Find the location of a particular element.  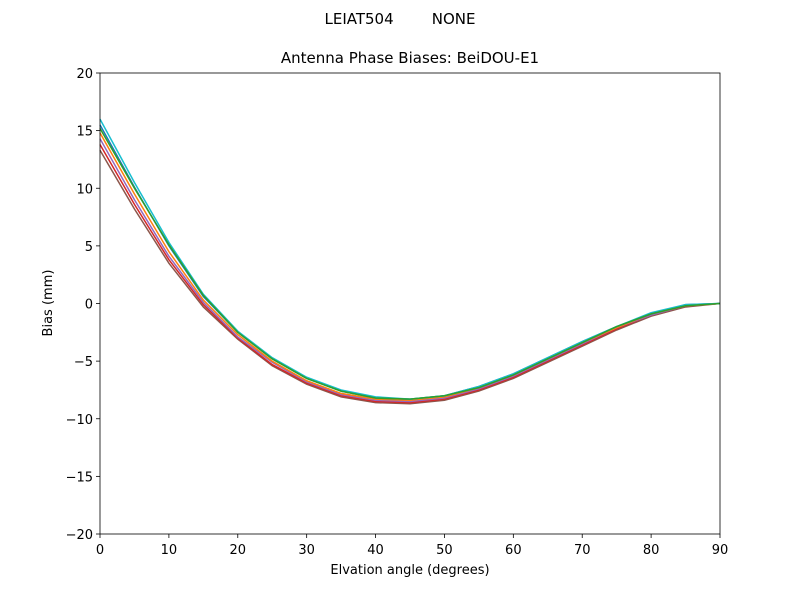

x-tick-label: 90 is located at coordinates (720, 550).